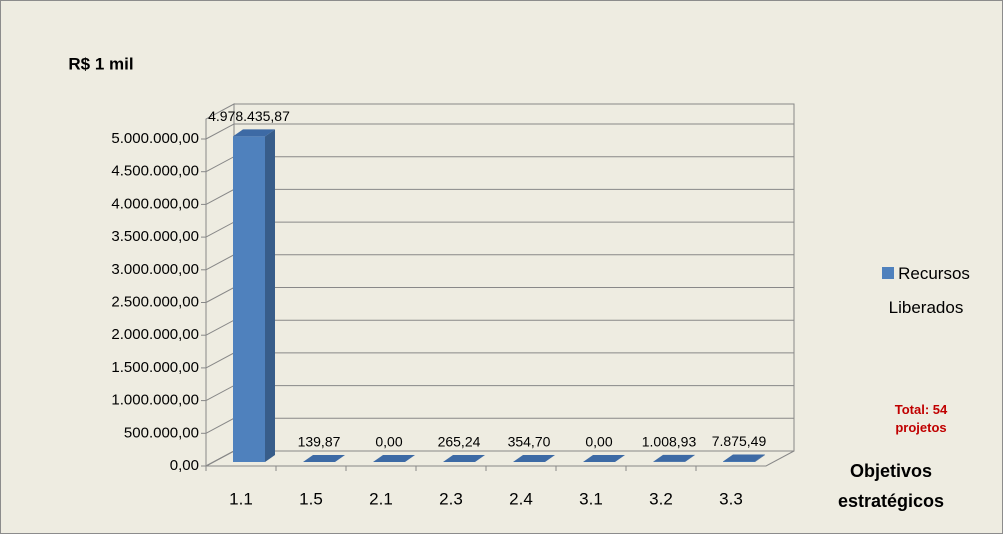 This screenshot has height=534, width=1003. Describe the element at coordinates (155, 236) in the screenshot. I see `y-tick-label: 3.500.000,00` at that location.